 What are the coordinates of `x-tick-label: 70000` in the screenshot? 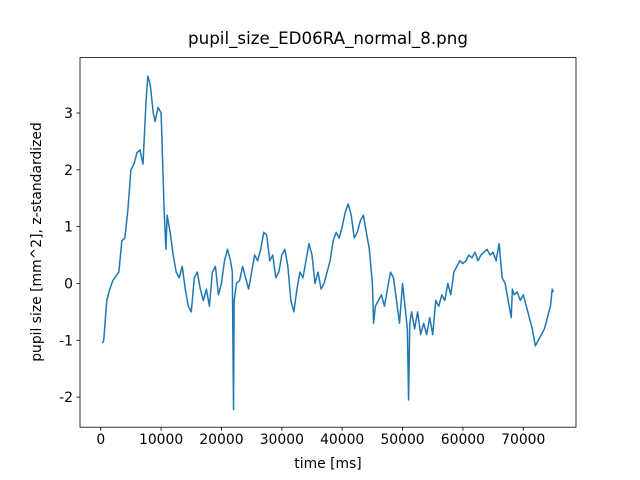 It's located at (523, 440).